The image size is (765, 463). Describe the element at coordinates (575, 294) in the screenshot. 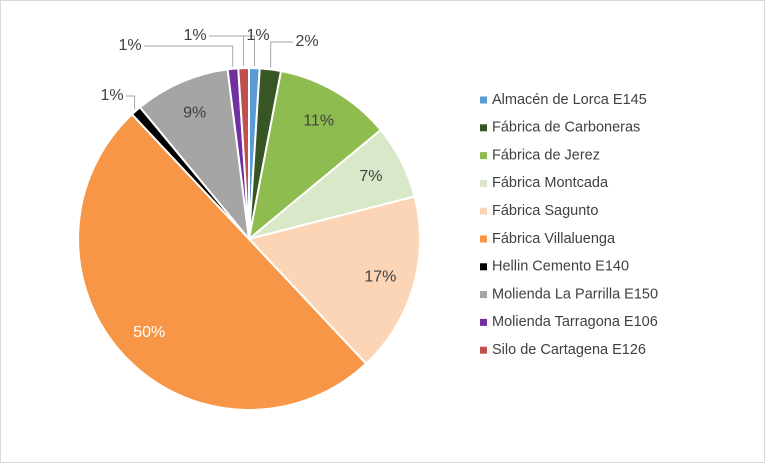

I see `legend-label: Molienda La Parrilla E150` at that location.